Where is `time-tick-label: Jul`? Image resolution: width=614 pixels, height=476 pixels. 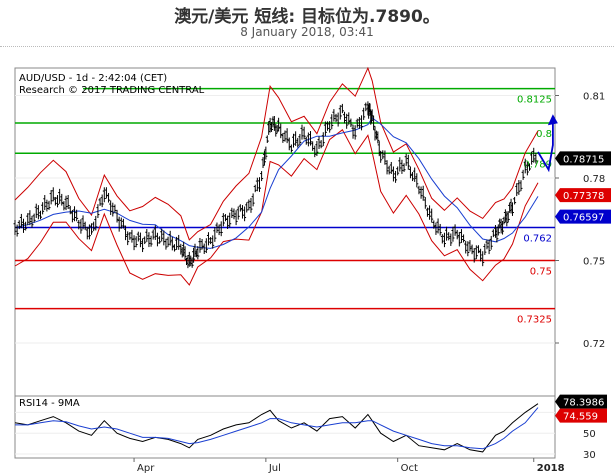 time-tick-label: Jul is located at coordinates (274, 468).